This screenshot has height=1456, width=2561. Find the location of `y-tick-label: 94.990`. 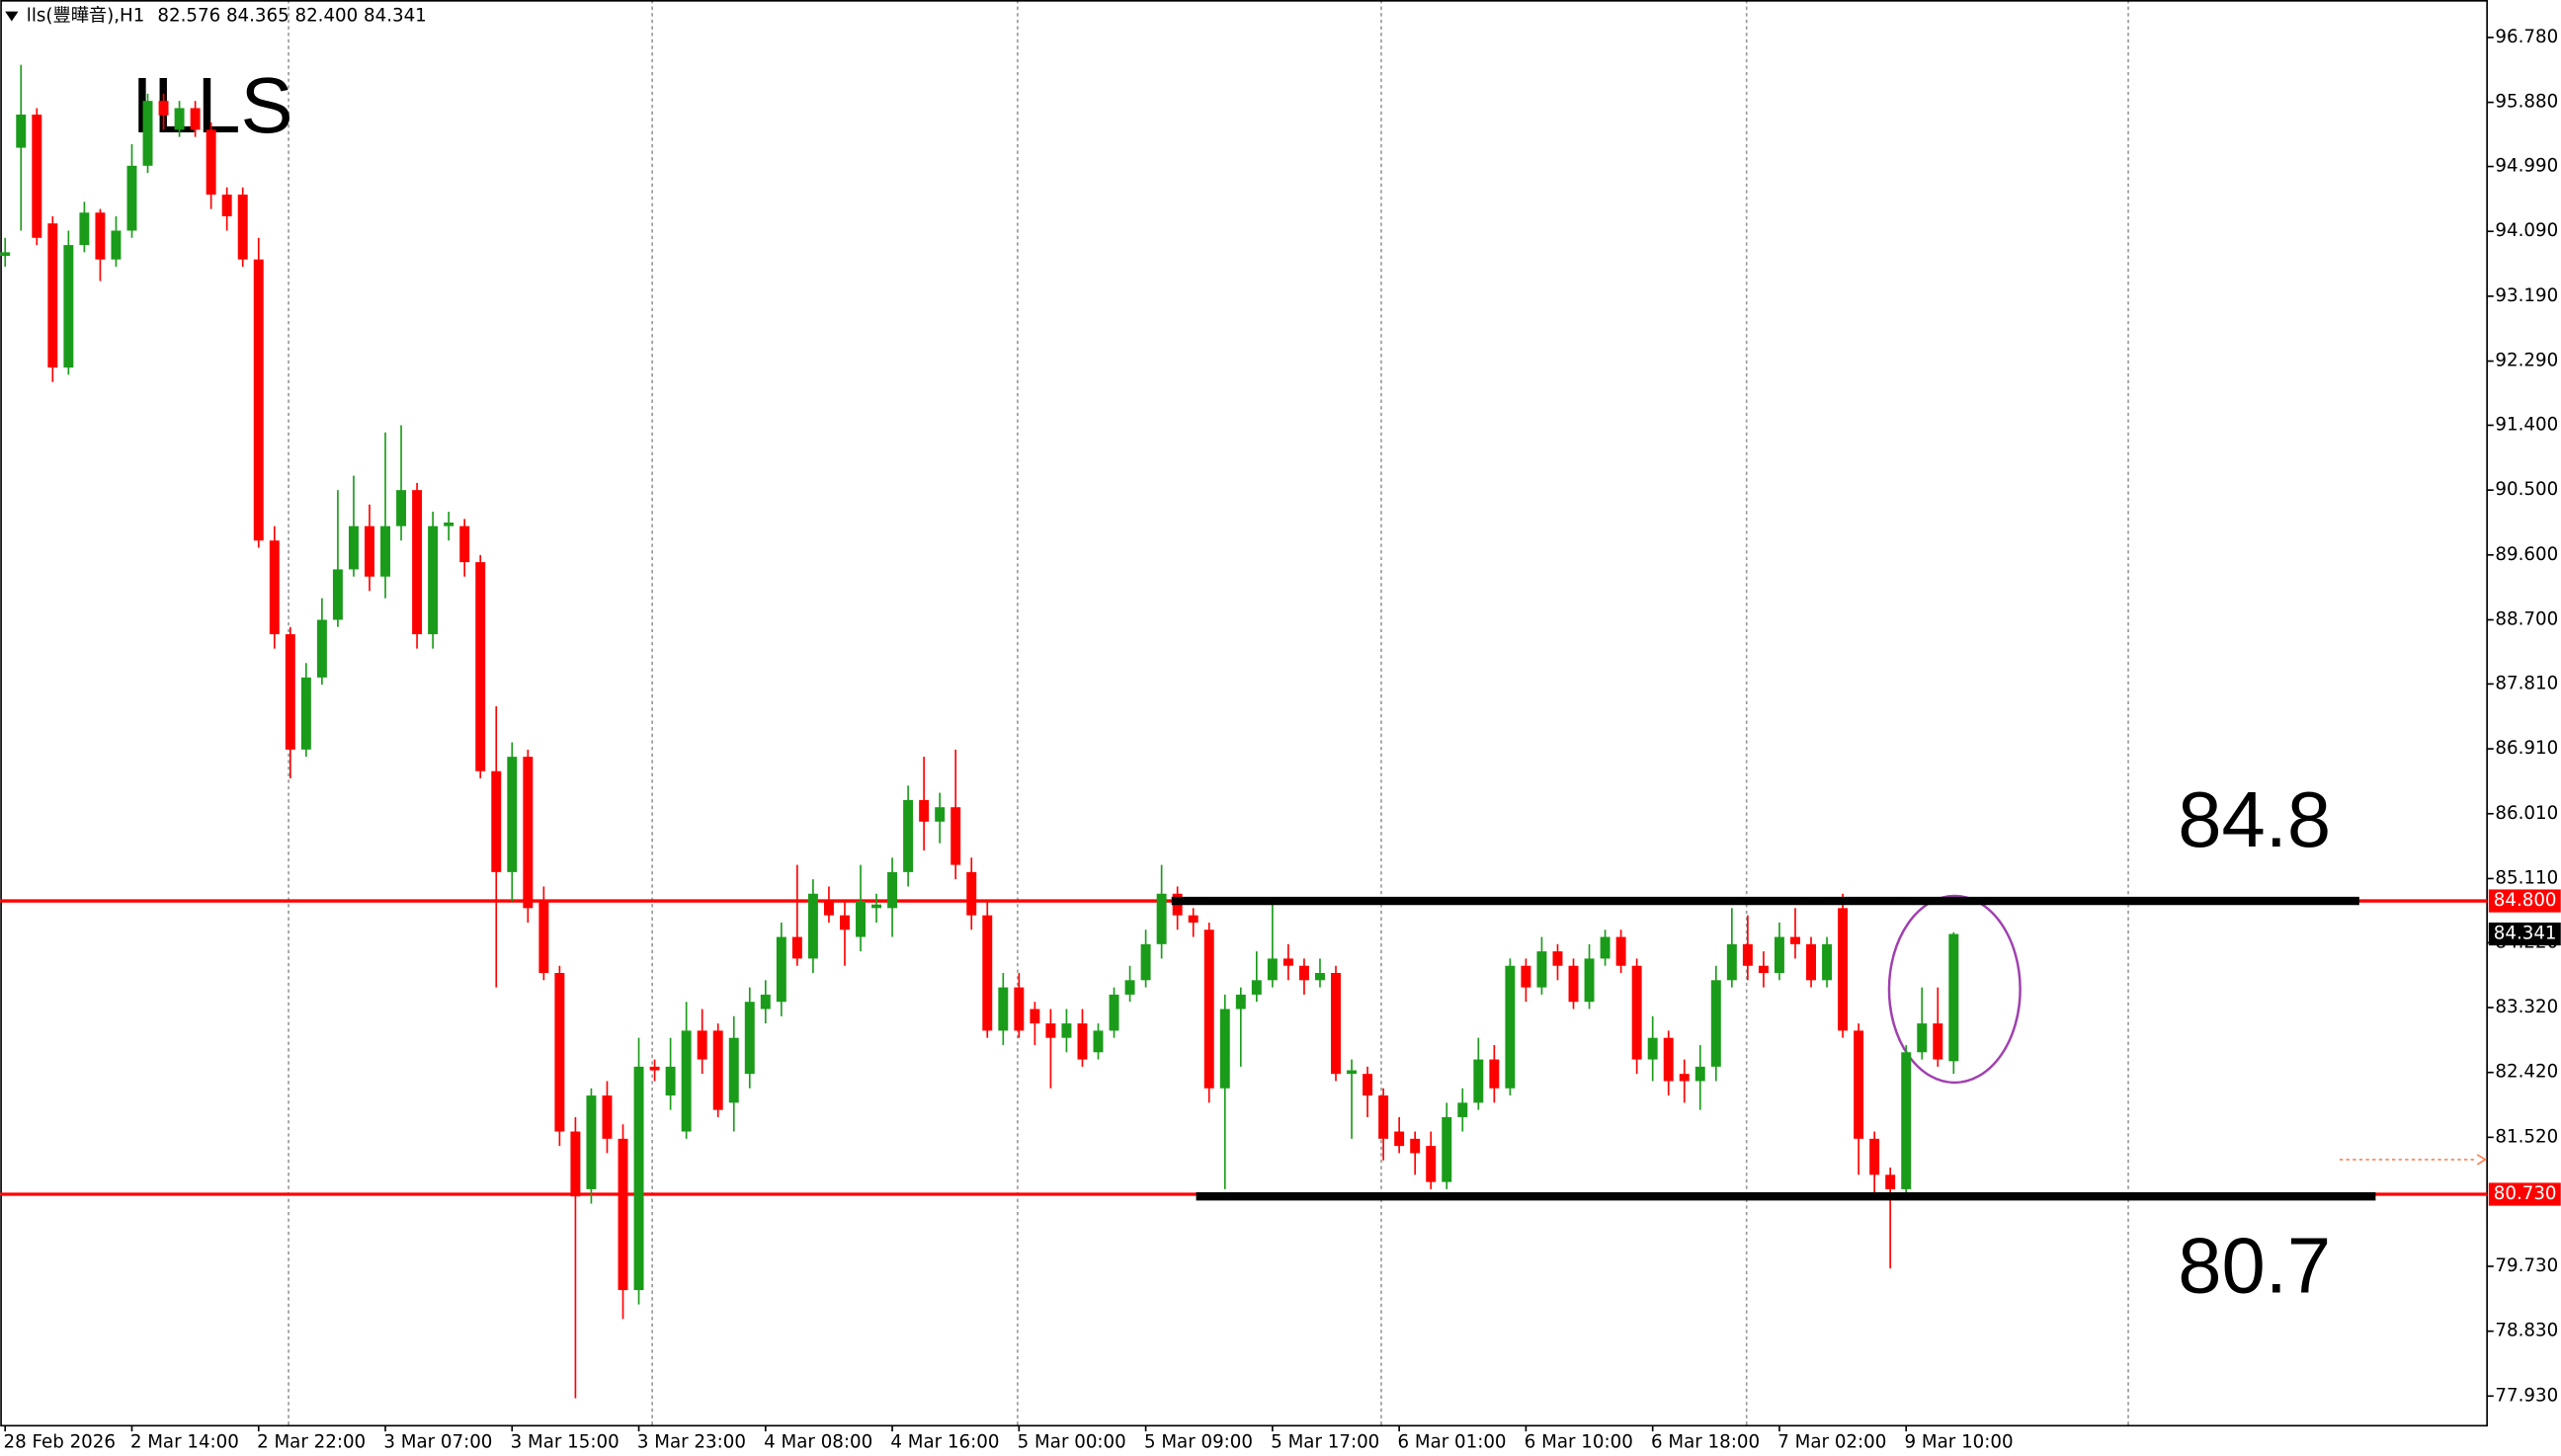

y-tick-label: 94.990 is located at coordinates (2526, 166).